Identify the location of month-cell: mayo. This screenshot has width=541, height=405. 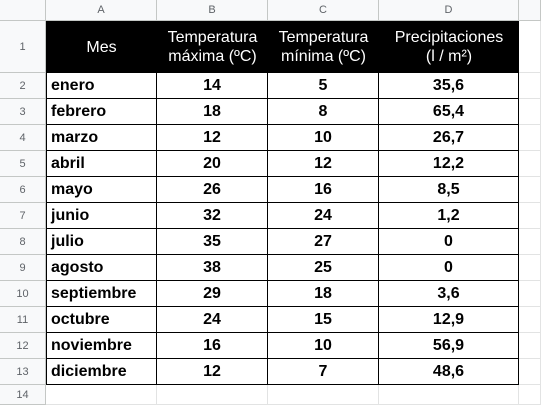
(101, 190).